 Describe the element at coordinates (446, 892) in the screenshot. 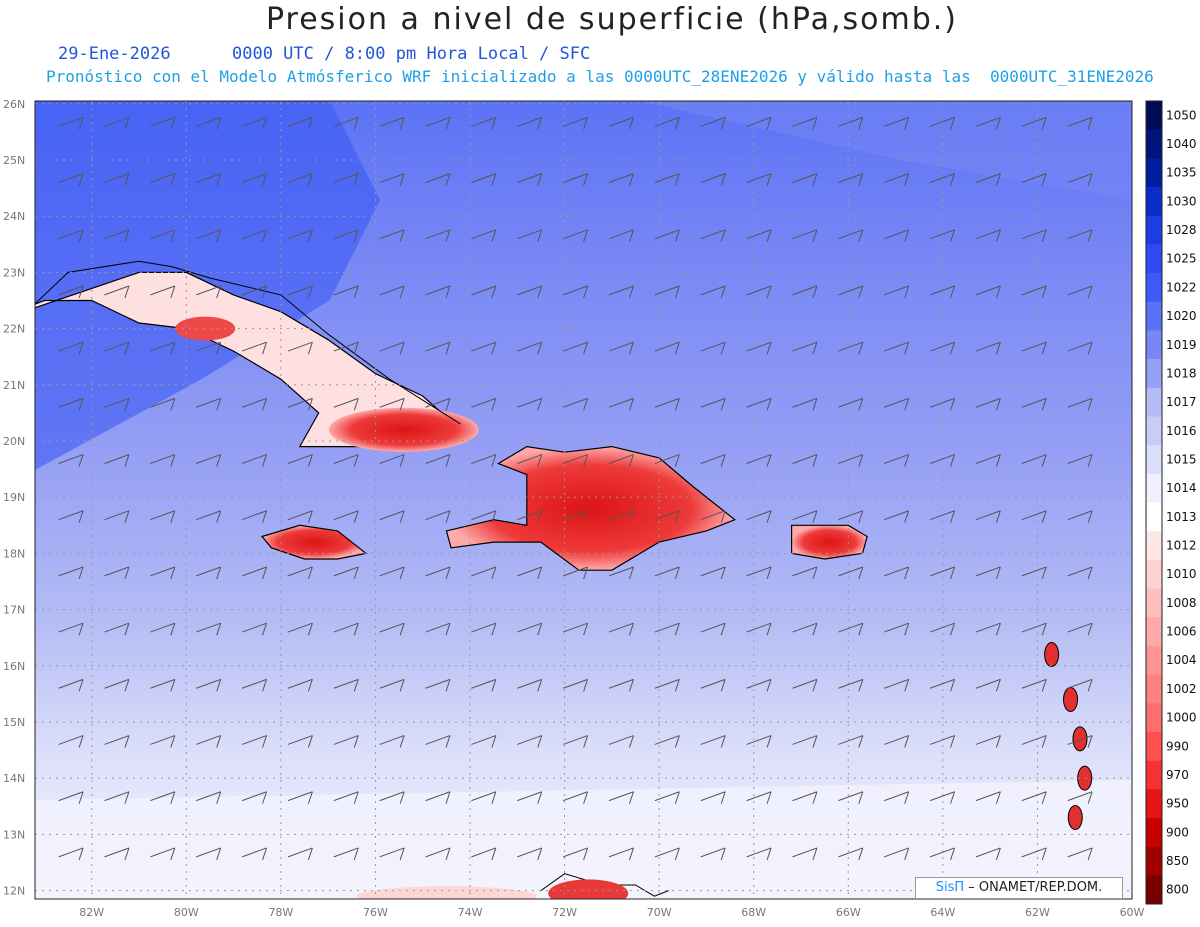

I see `south-pressure-halo` at that location.